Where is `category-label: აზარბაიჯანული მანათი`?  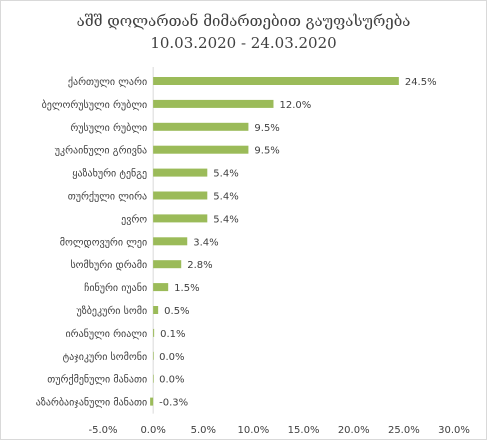
category-label: აზარბაიჯანული მანათი is located at coordinates (91, 403).